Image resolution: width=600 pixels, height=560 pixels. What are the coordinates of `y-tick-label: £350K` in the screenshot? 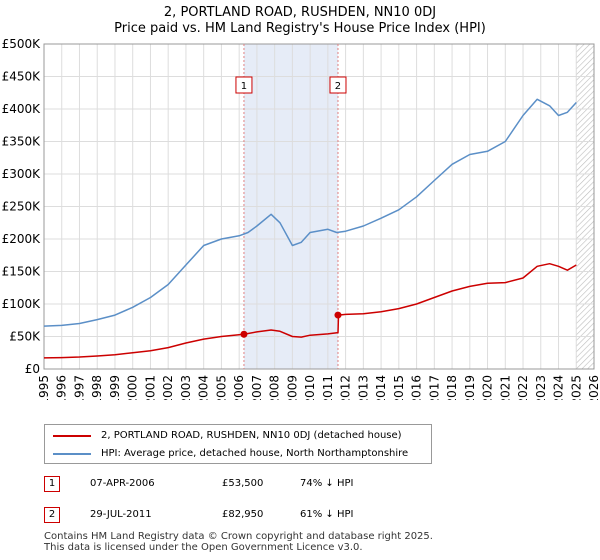 It's located at (22, 142).